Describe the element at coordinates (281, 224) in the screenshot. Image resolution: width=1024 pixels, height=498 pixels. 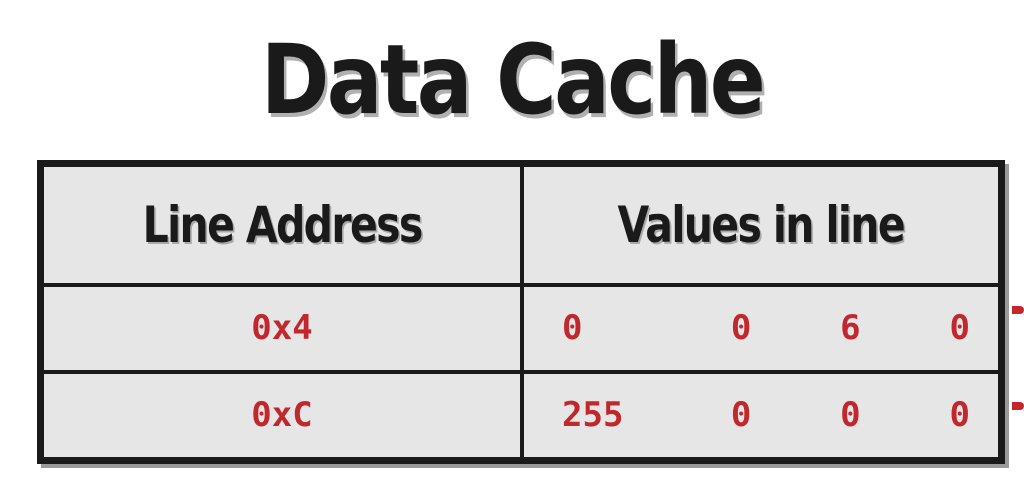
I see `header-line-address: Line Address` at that location.